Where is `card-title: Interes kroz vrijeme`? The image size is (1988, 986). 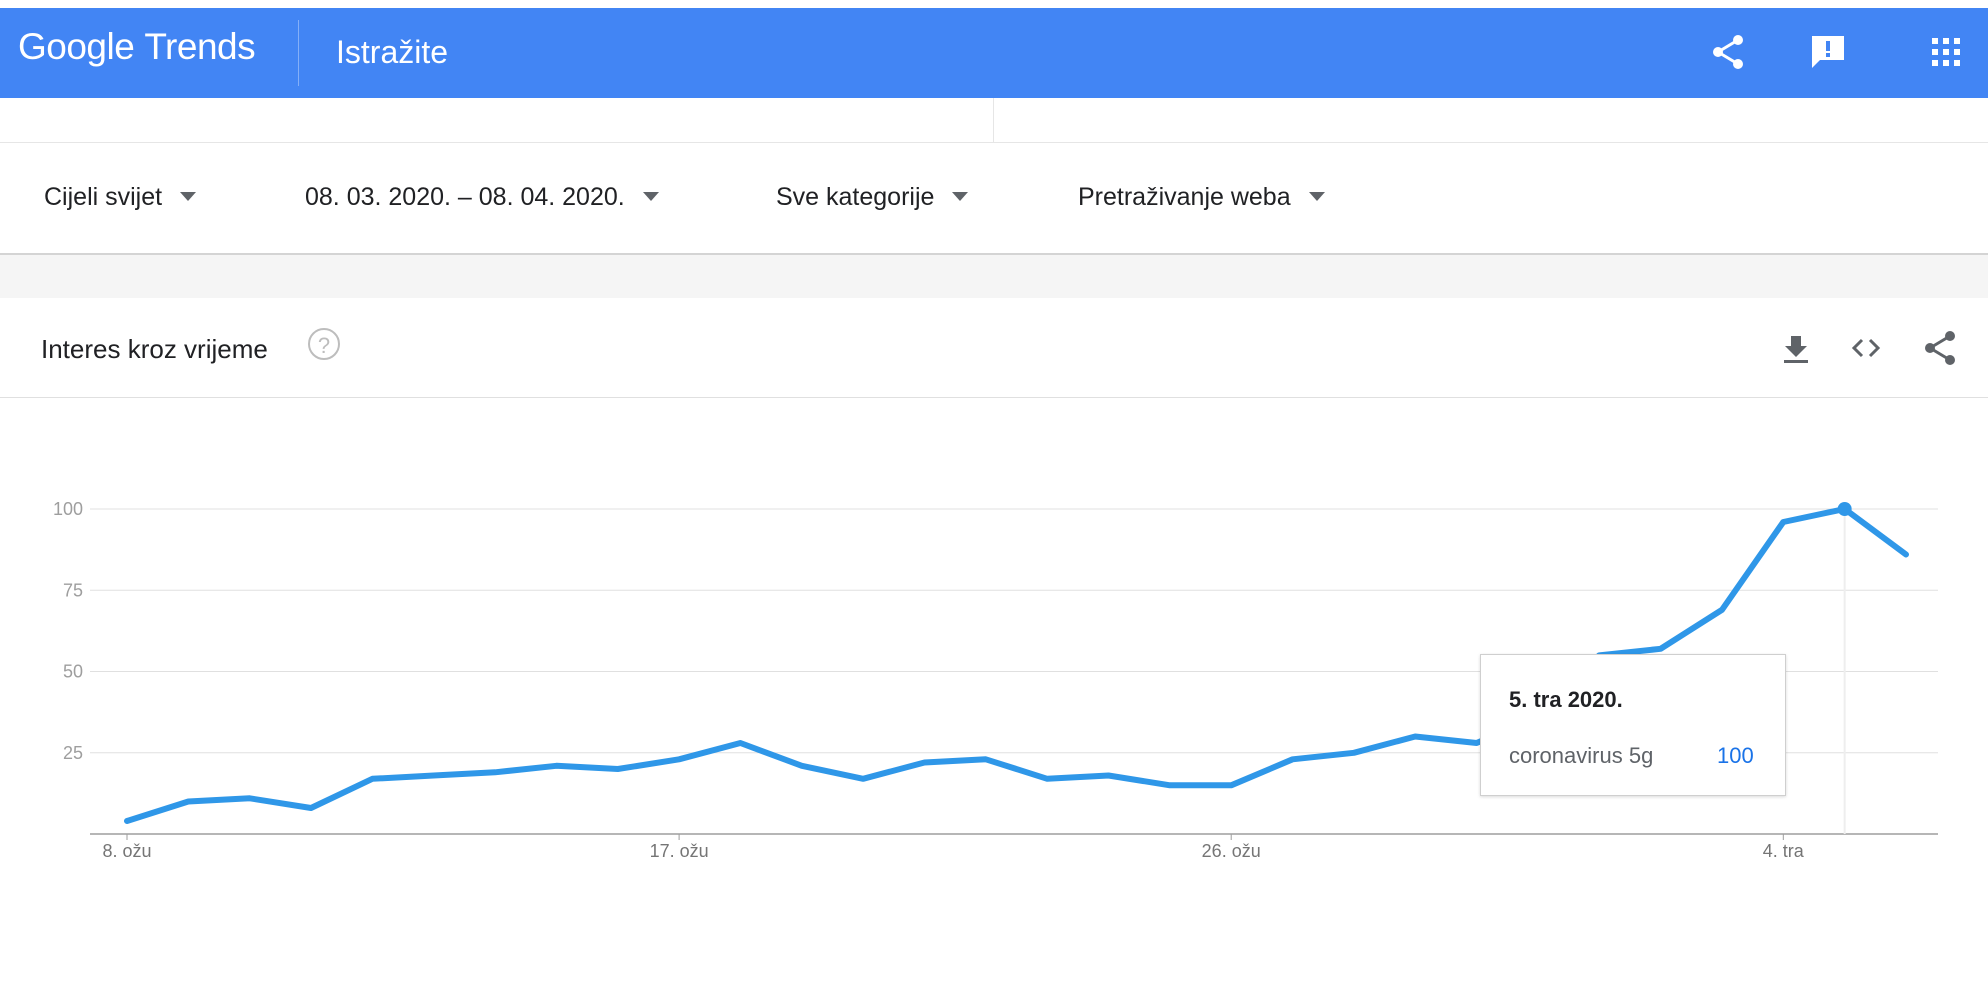
card-title: Interes kroz vrijeme is located at coordinates (154, 349).